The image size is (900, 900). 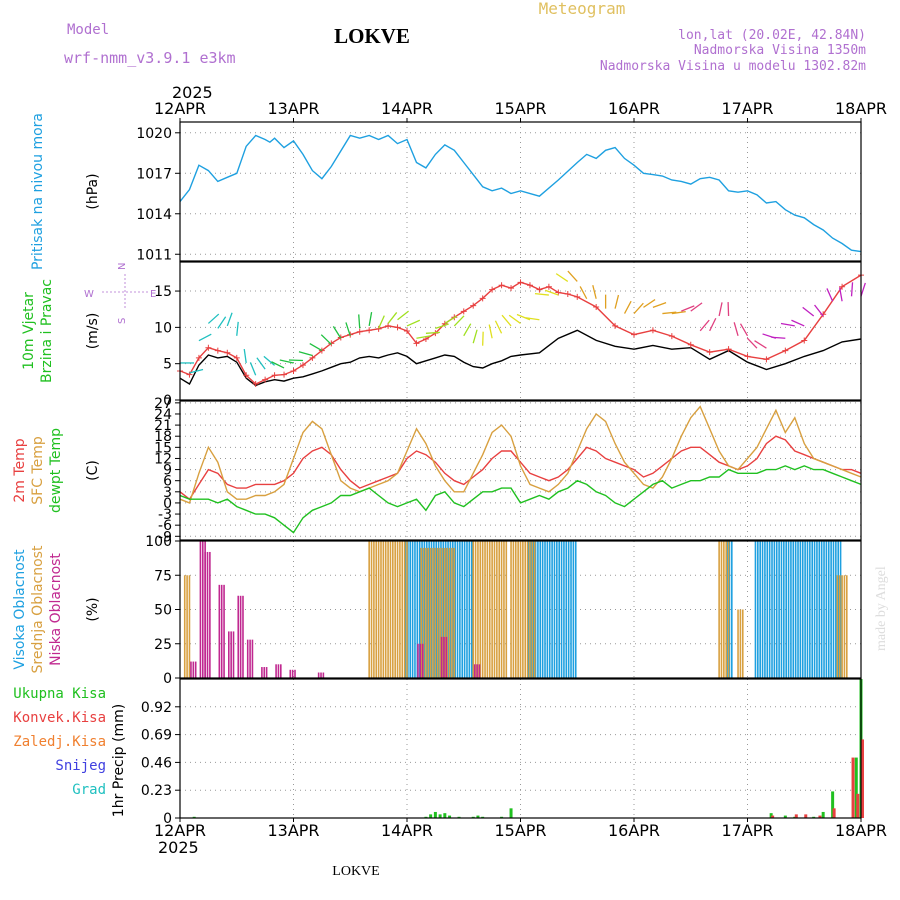 What do you see at coordinates (293, 830) in the screenshot?
I see `x-tick-label-bottom: 13APR` at bounding box center [293, 830].